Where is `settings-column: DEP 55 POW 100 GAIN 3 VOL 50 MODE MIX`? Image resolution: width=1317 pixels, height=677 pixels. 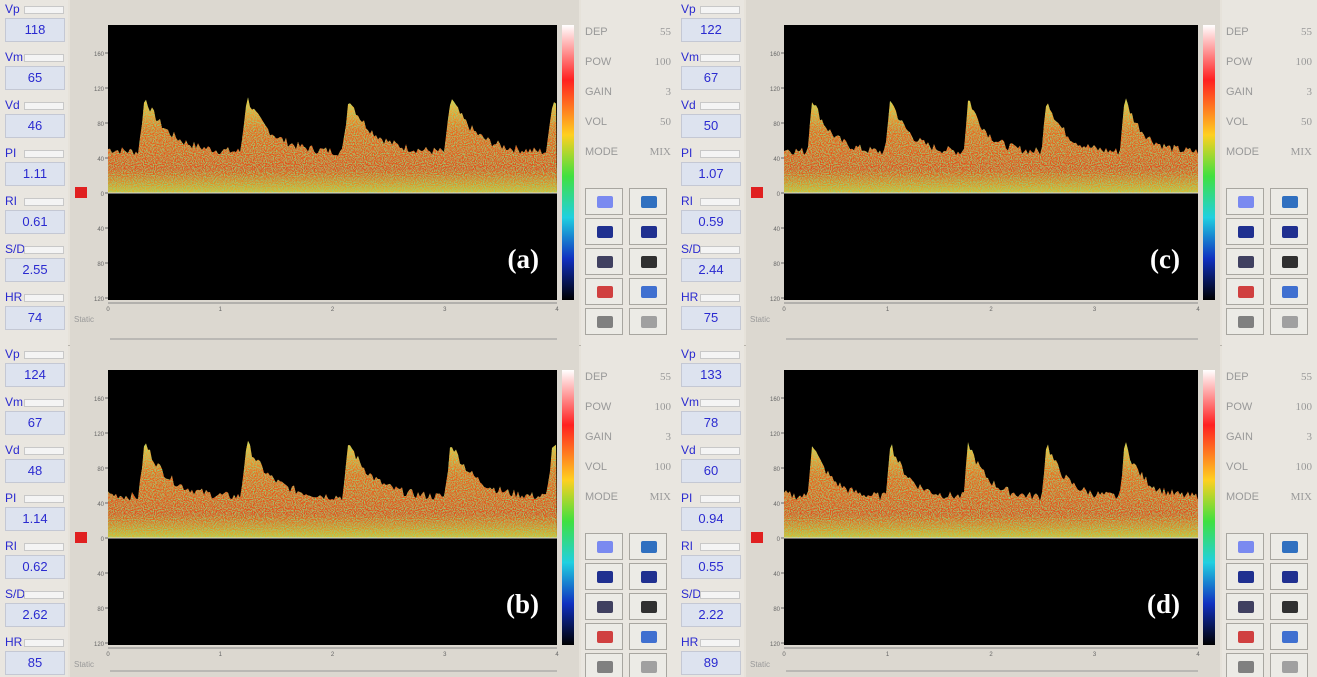
settings-column: DEP 55 POW 100 GAIN 3 VOL 50 MODE MIX is located at coordinates (1269, 172).